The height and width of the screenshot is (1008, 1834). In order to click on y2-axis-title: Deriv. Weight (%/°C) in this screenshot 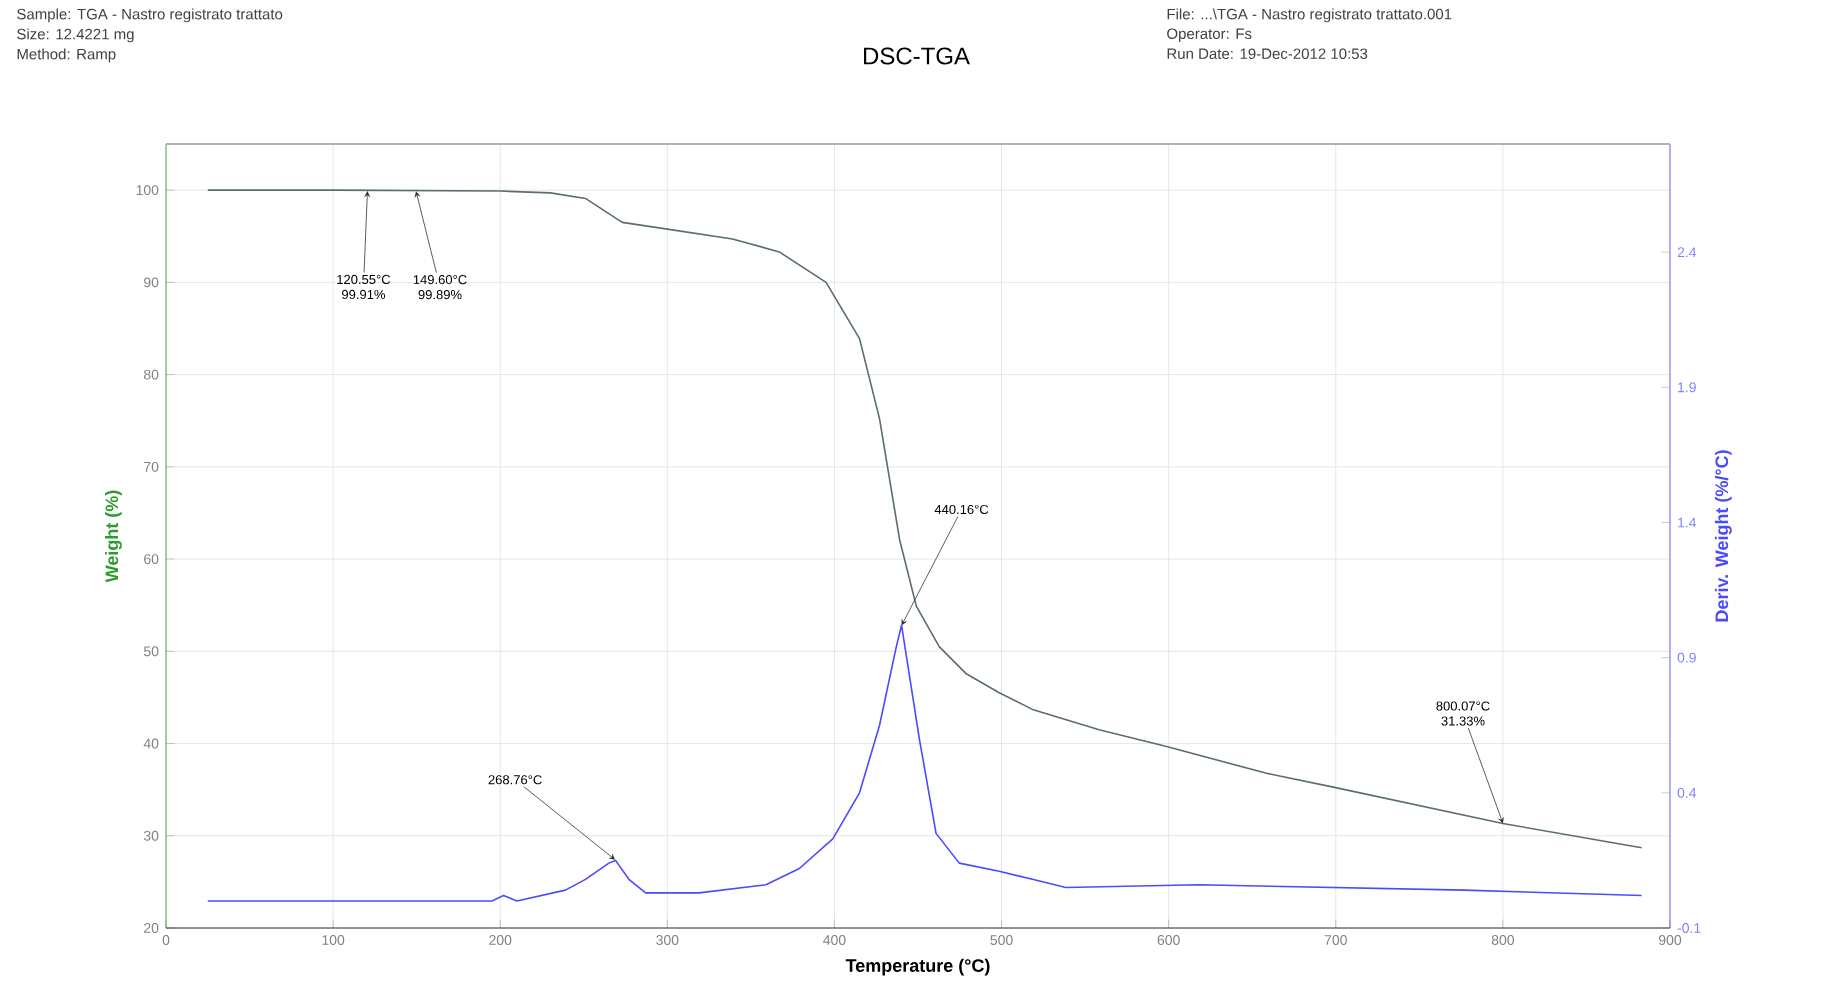, I will do `click(1723, 536)`.